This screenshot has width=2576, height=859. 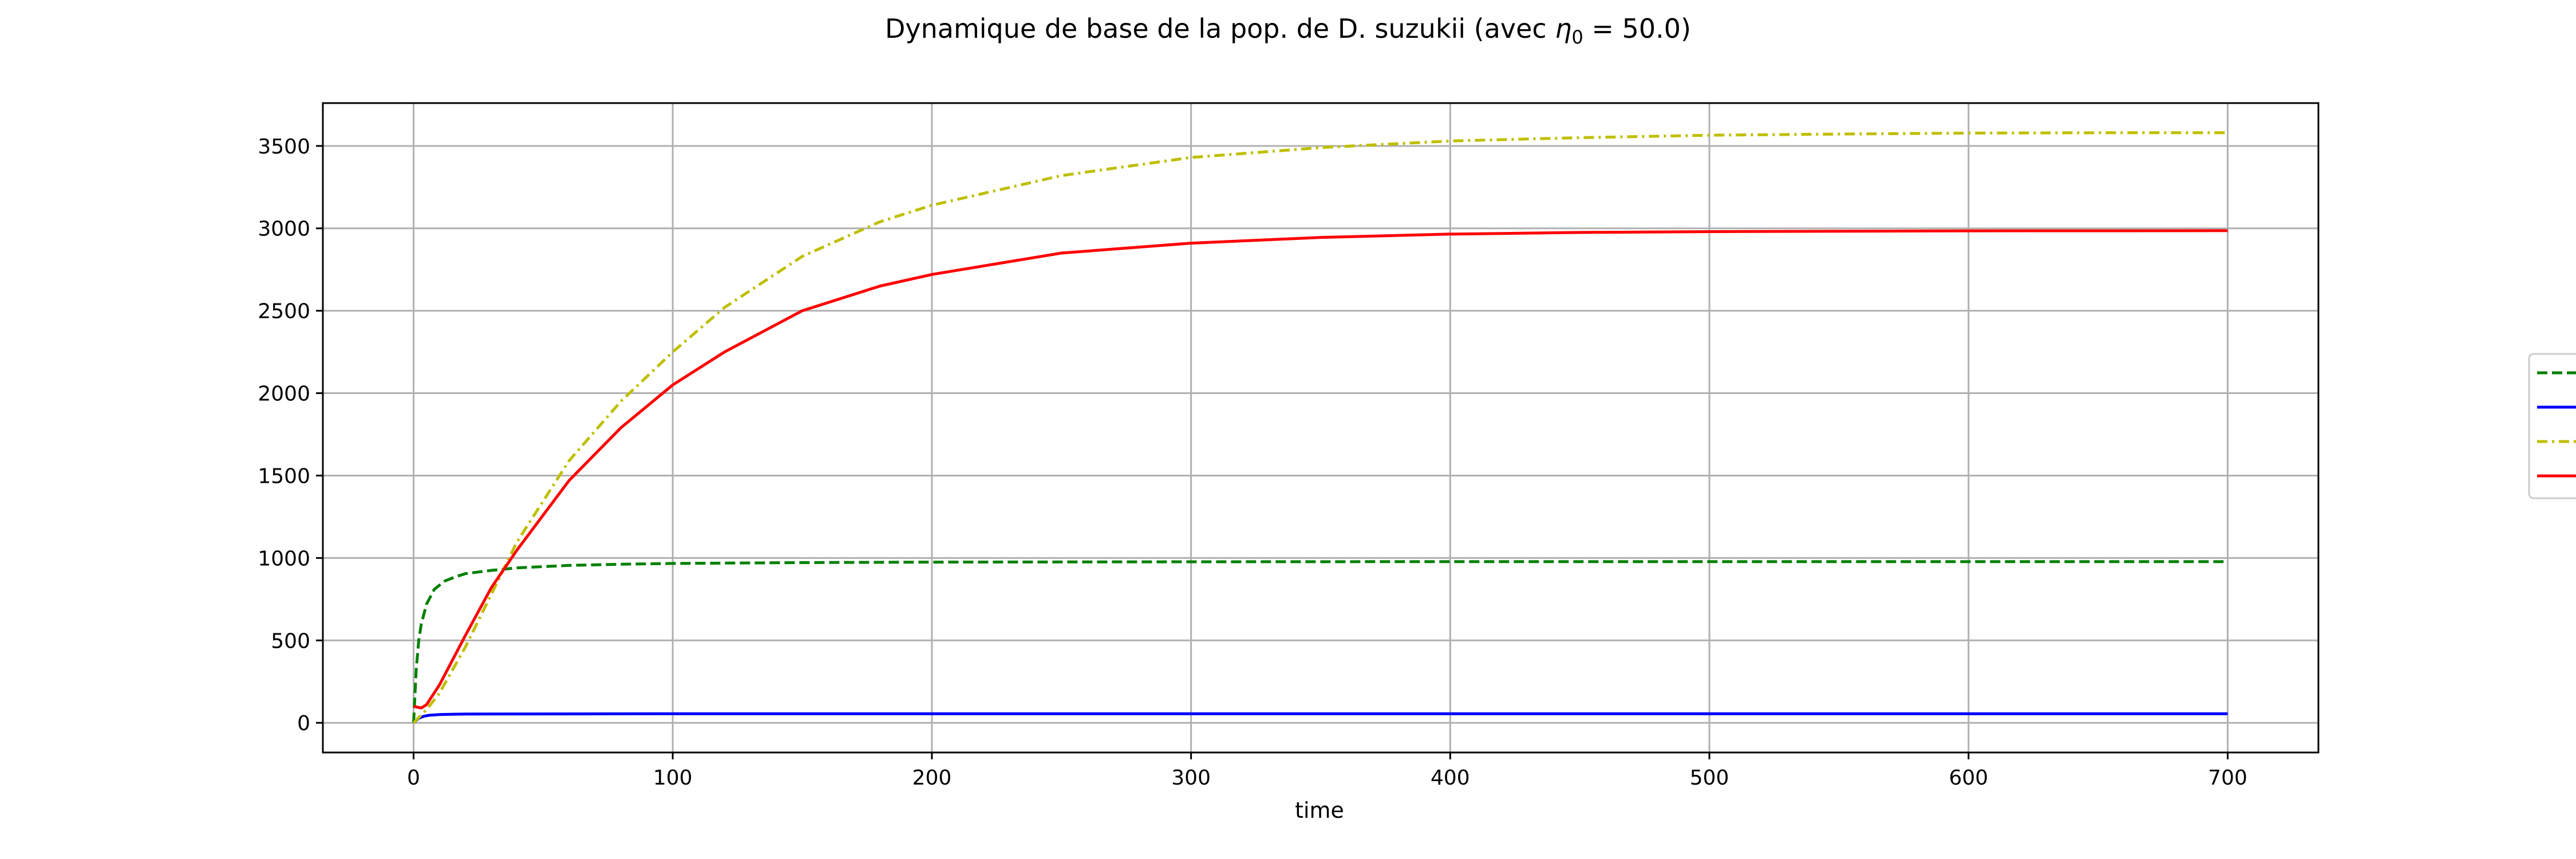 What do you see at coordinates (1637, 28) in the screenshot?
I see `chart-title-suffix: = 50.0)` at bounding box center [1637, 28].